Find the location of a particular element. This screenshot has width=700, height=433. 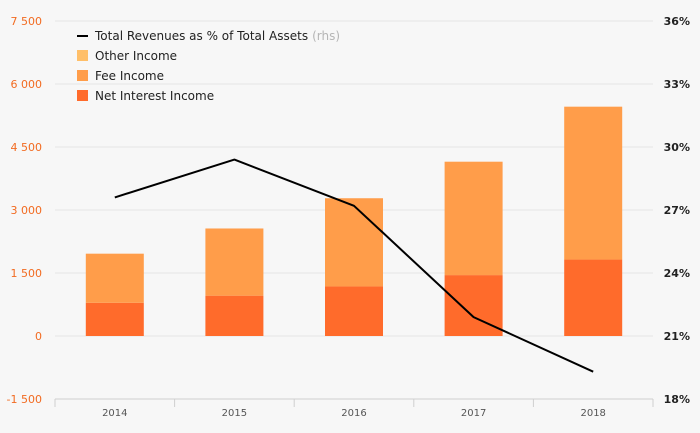

legend-label-text: Net Interest Income is located at coordinates (154, 96).